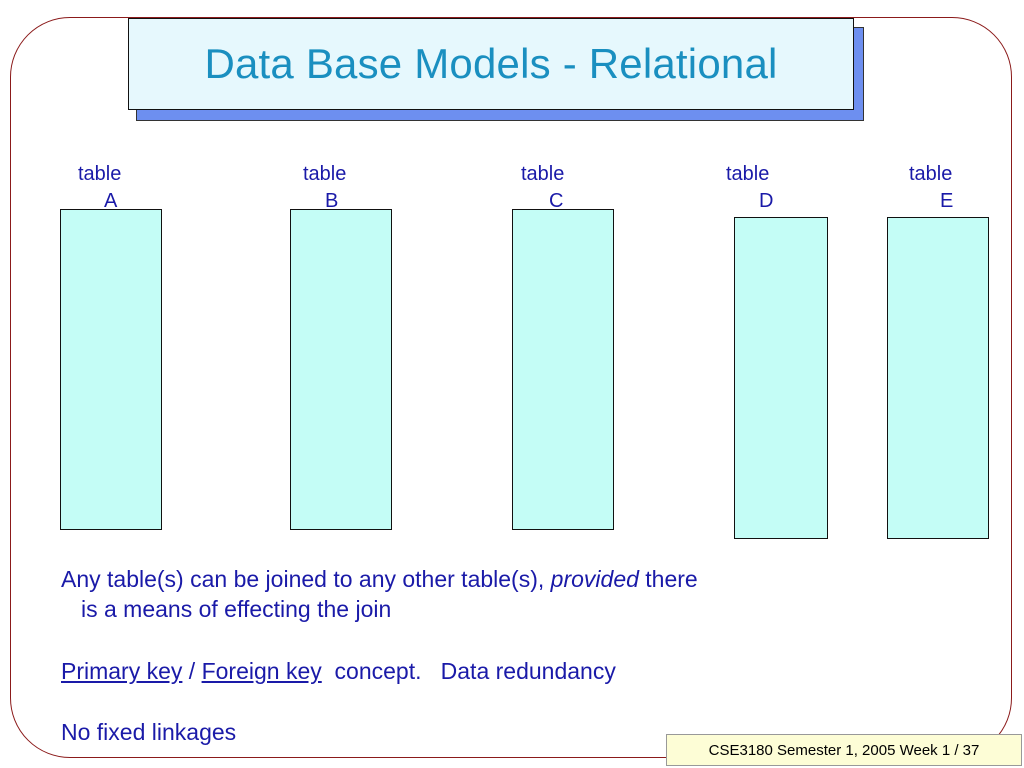 This screenshot has width=1024, height=768. I want to click on table-d-box, so click(781, 378).